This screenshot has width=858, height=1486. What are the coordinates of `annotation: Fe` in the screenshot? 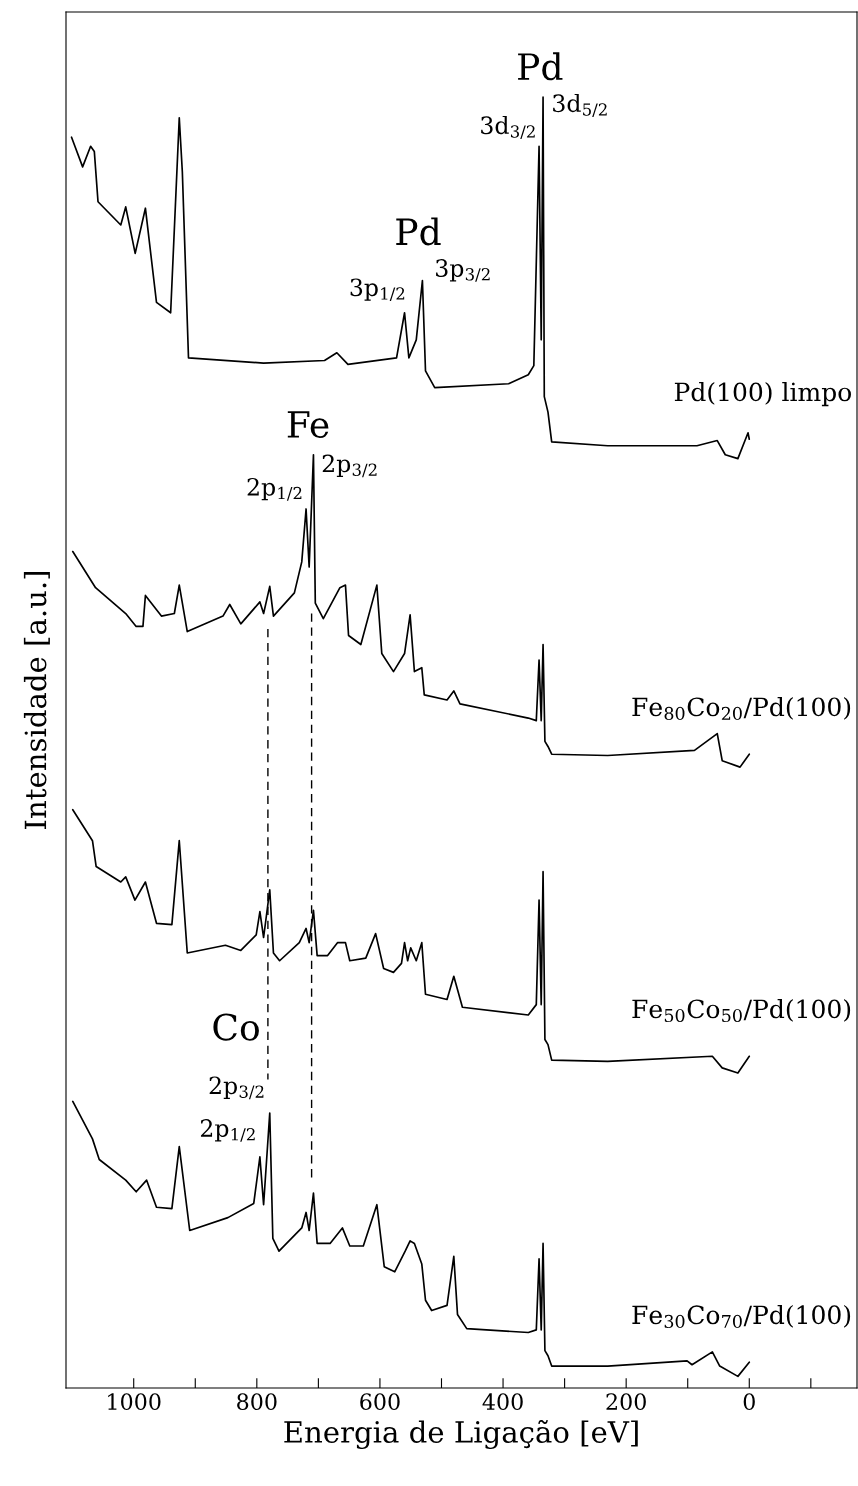 It's located at (308, 425).